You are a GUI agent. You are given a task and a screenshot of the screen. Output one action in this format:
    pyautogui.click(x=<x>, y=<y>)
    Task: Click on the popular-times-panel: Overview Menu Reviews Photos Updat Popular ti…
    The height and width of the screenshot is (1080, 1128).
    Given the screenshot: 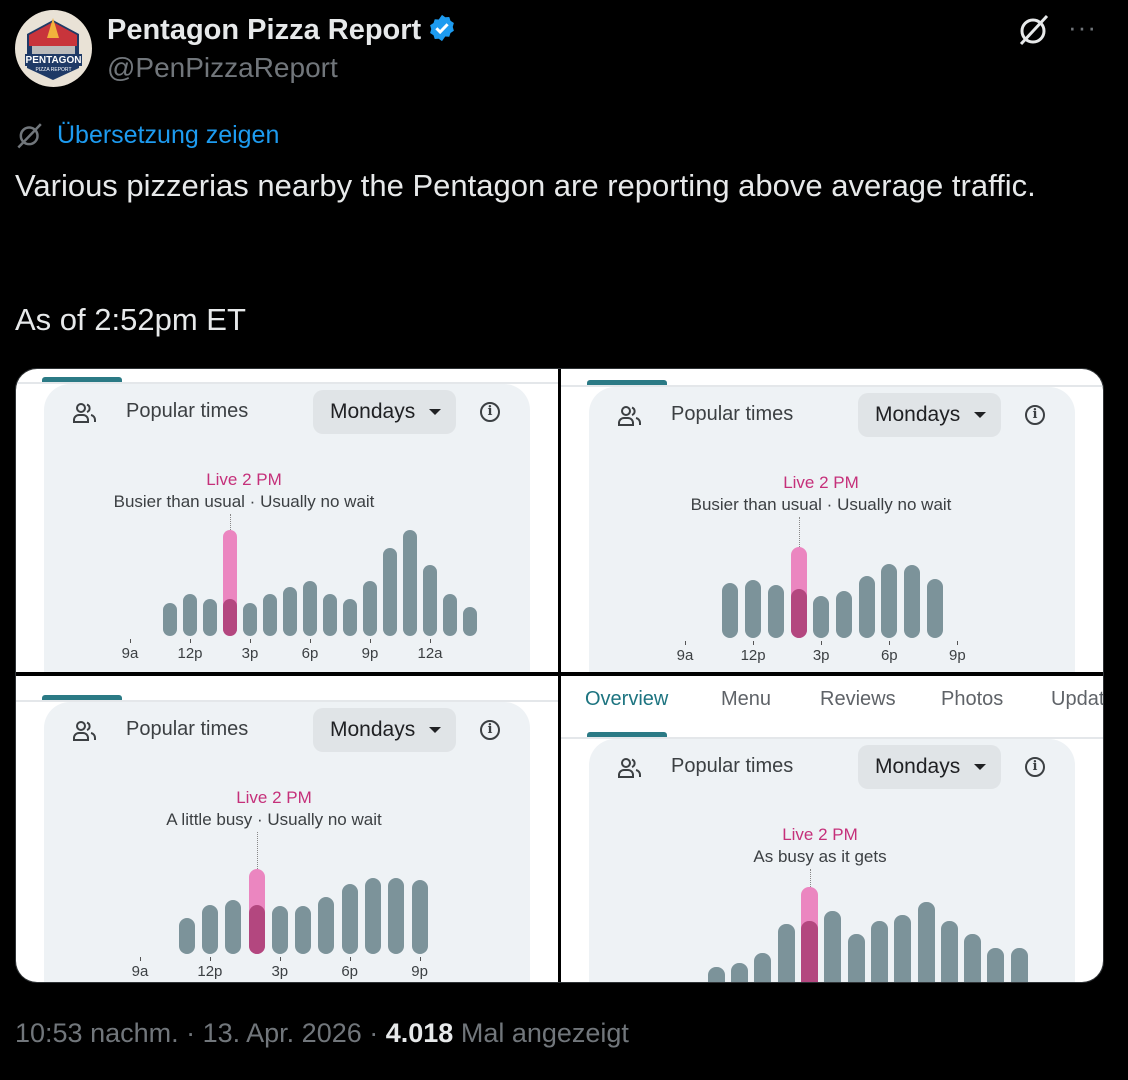 What is the action you would take?
    pyautogui.click(x=832, y=829)
    